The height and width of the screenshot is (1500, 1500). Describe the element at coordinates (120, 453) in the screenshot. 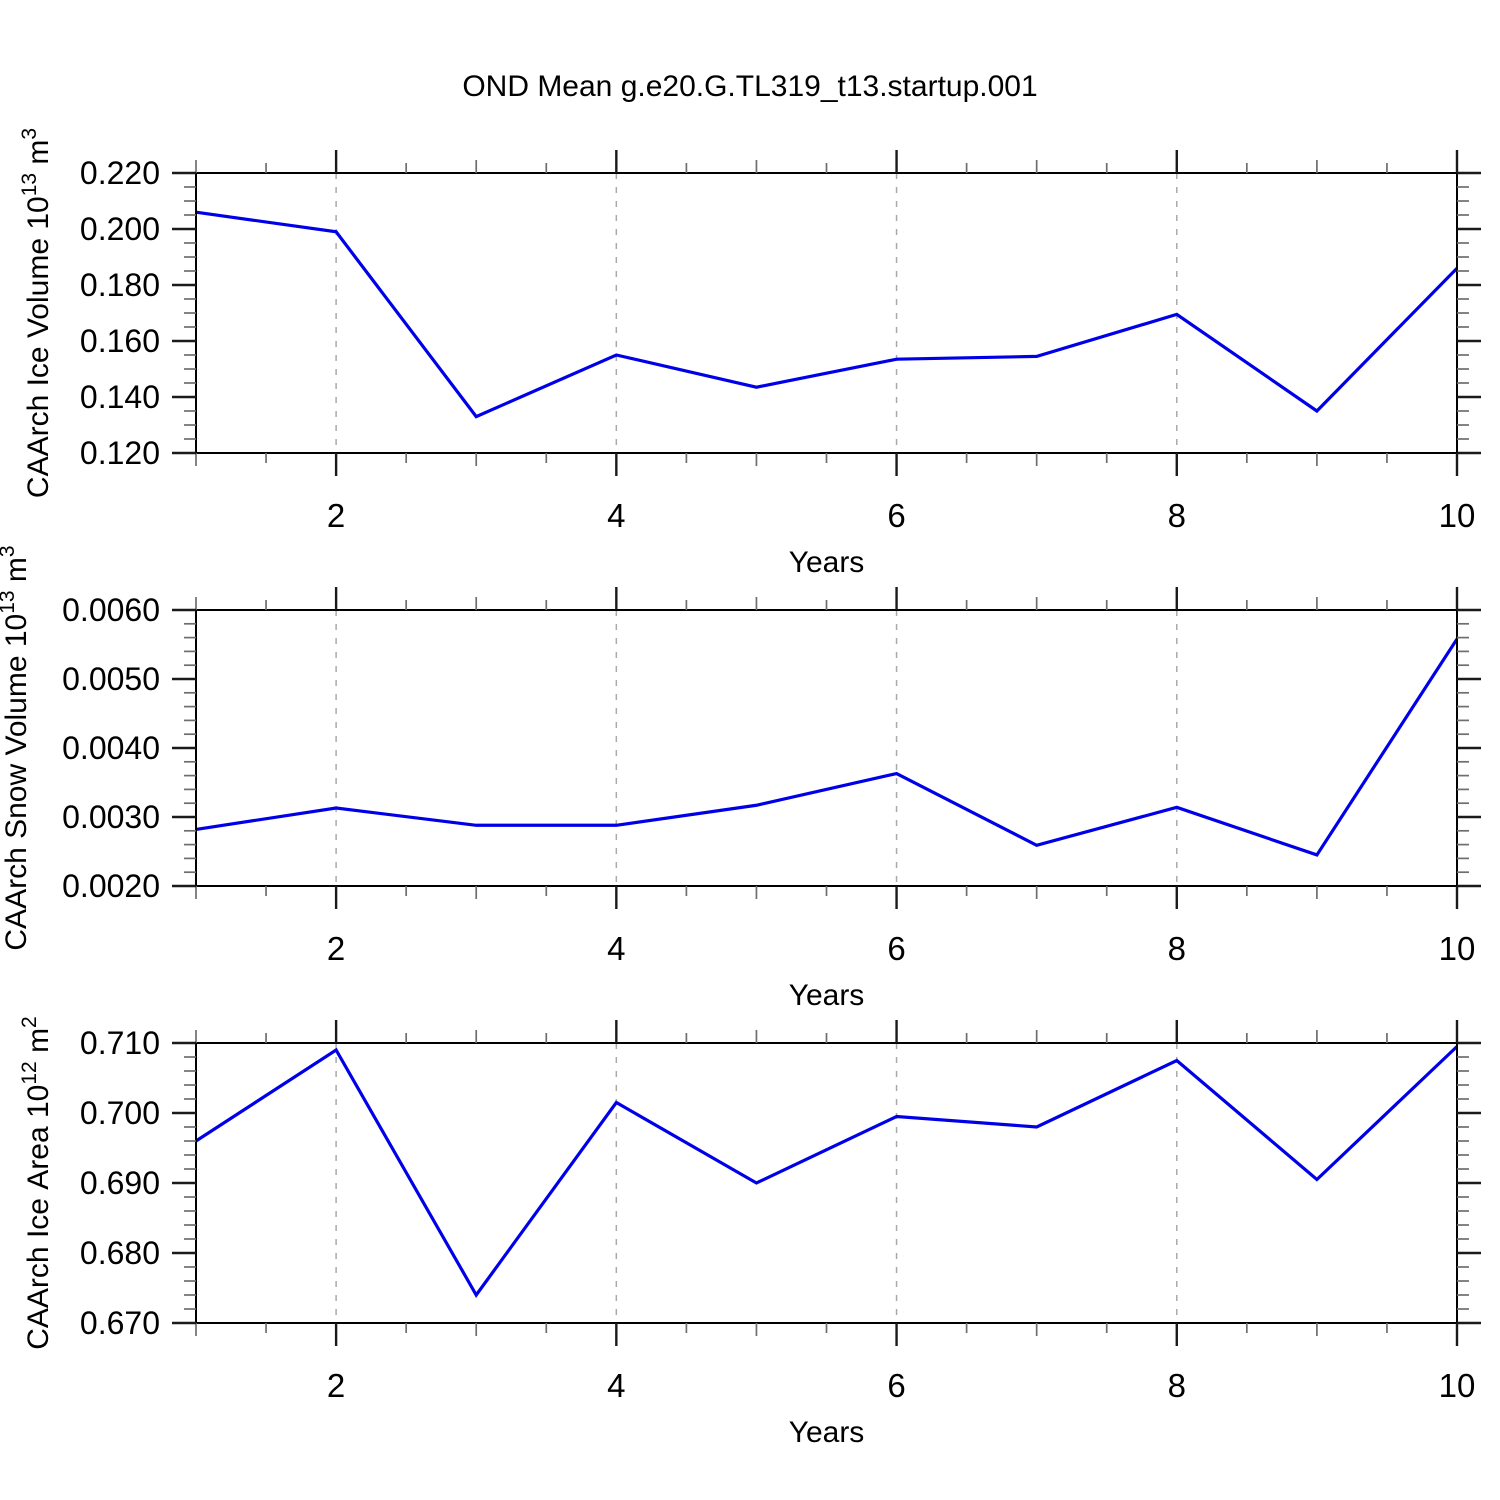

I see `y-tick-label: 0.120` at that location.